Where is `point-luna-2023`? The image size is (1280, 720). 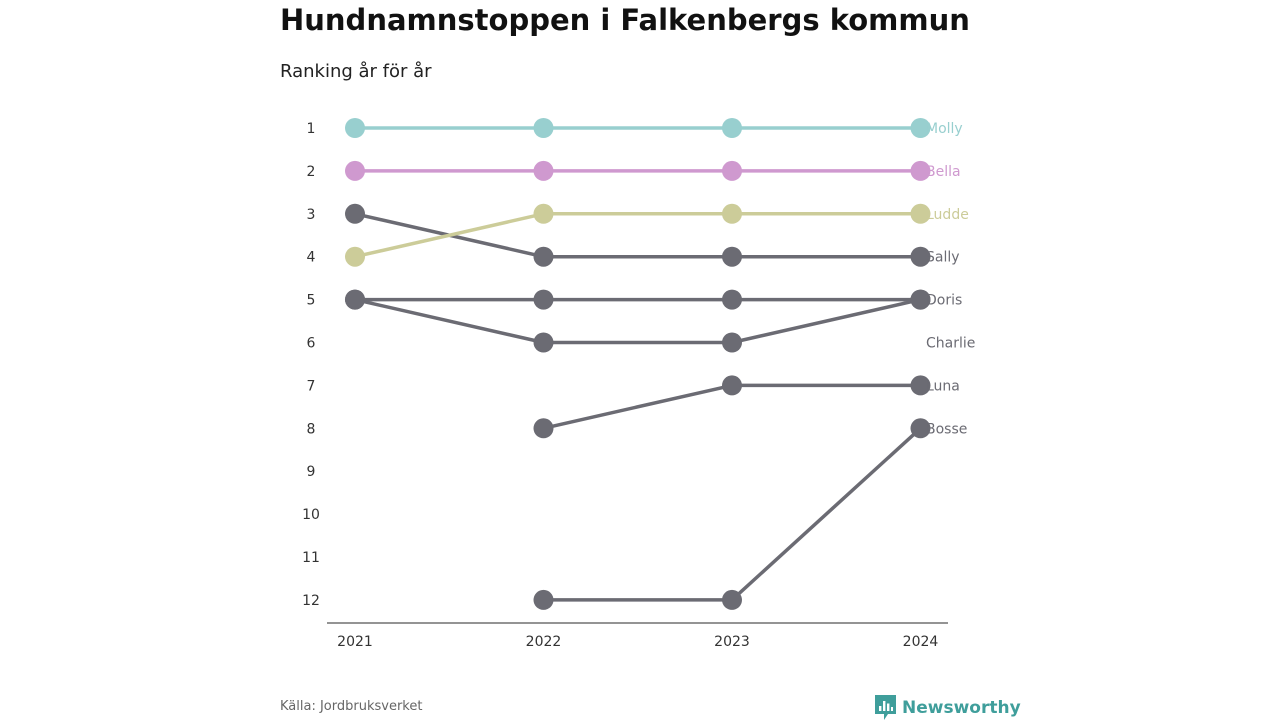 point-luna-2023 is located at coordinates (732, 385).